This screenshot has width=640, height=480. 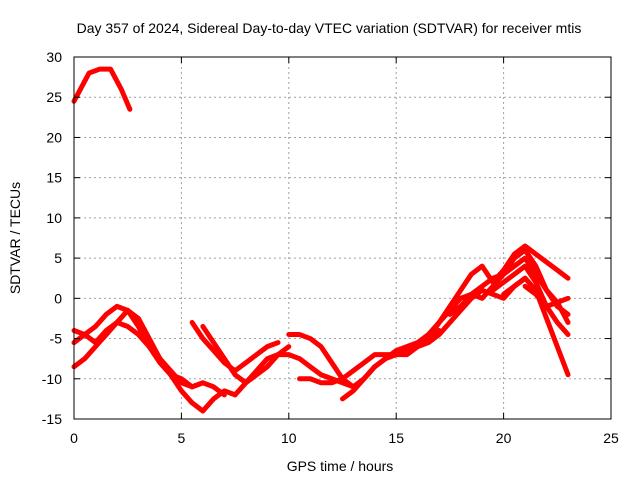 I want to click on x-tick-label: 0, so click(x=74, y=438).